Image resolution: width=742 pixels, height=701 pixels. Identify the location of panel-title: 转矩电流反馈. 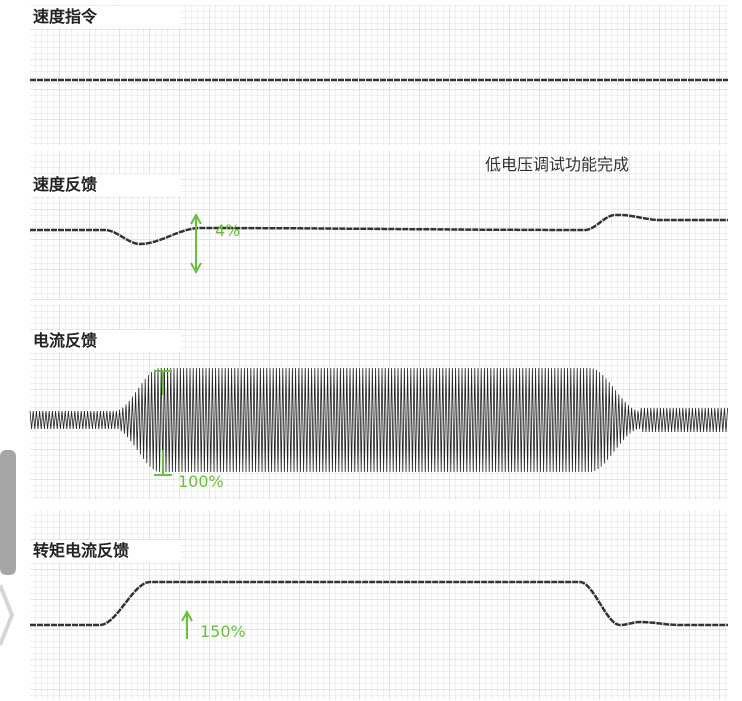
(81, 550).